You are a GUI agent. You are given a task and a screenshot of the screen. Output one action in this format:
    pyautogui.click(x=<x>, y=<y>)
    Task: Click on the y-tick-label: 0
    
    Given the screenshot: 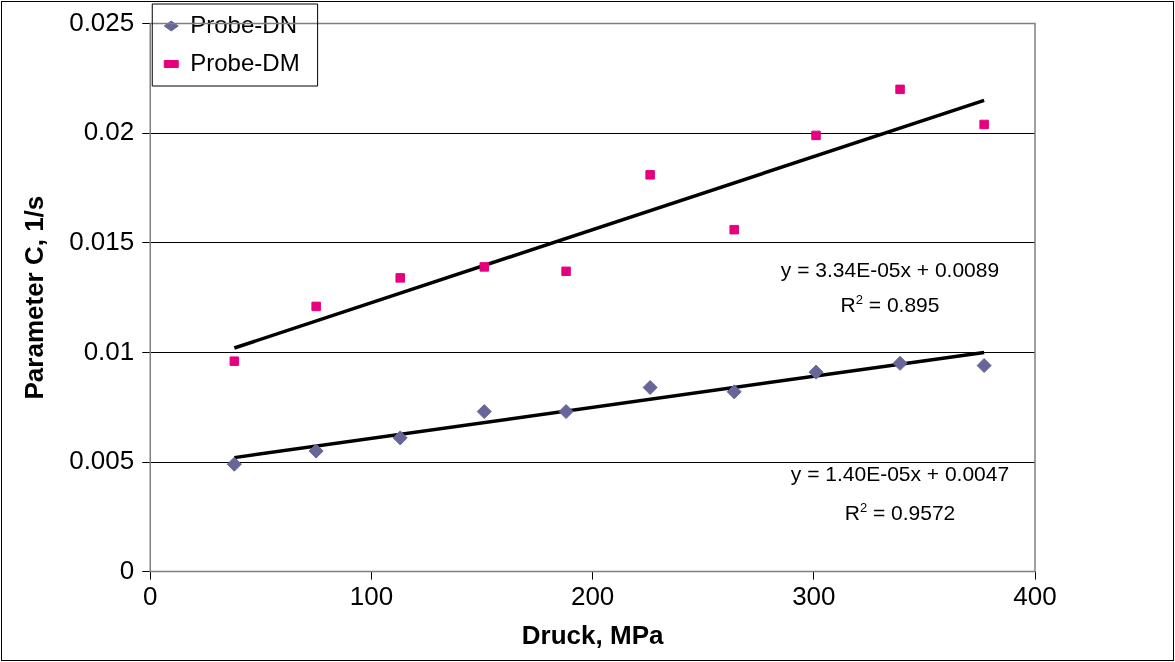 What is the action you would take?
    pyautogui.click(x=127, y=569)
    